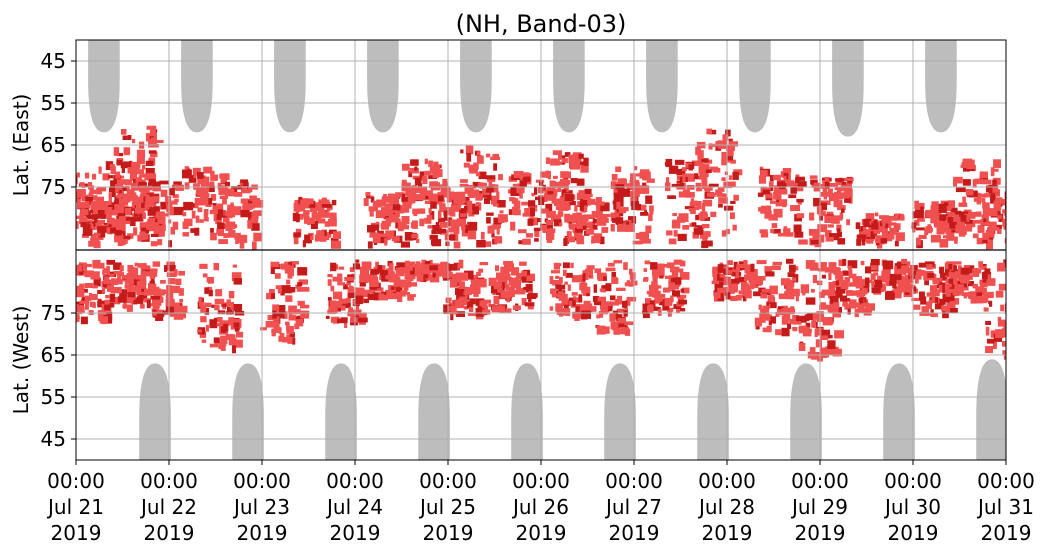 The height and width of the screenshot is (556, 1049). What do you see at coordinates (53, 313) in the screenshot?
I see `ytick-west-75: 75` at bounding box center [53, 313].